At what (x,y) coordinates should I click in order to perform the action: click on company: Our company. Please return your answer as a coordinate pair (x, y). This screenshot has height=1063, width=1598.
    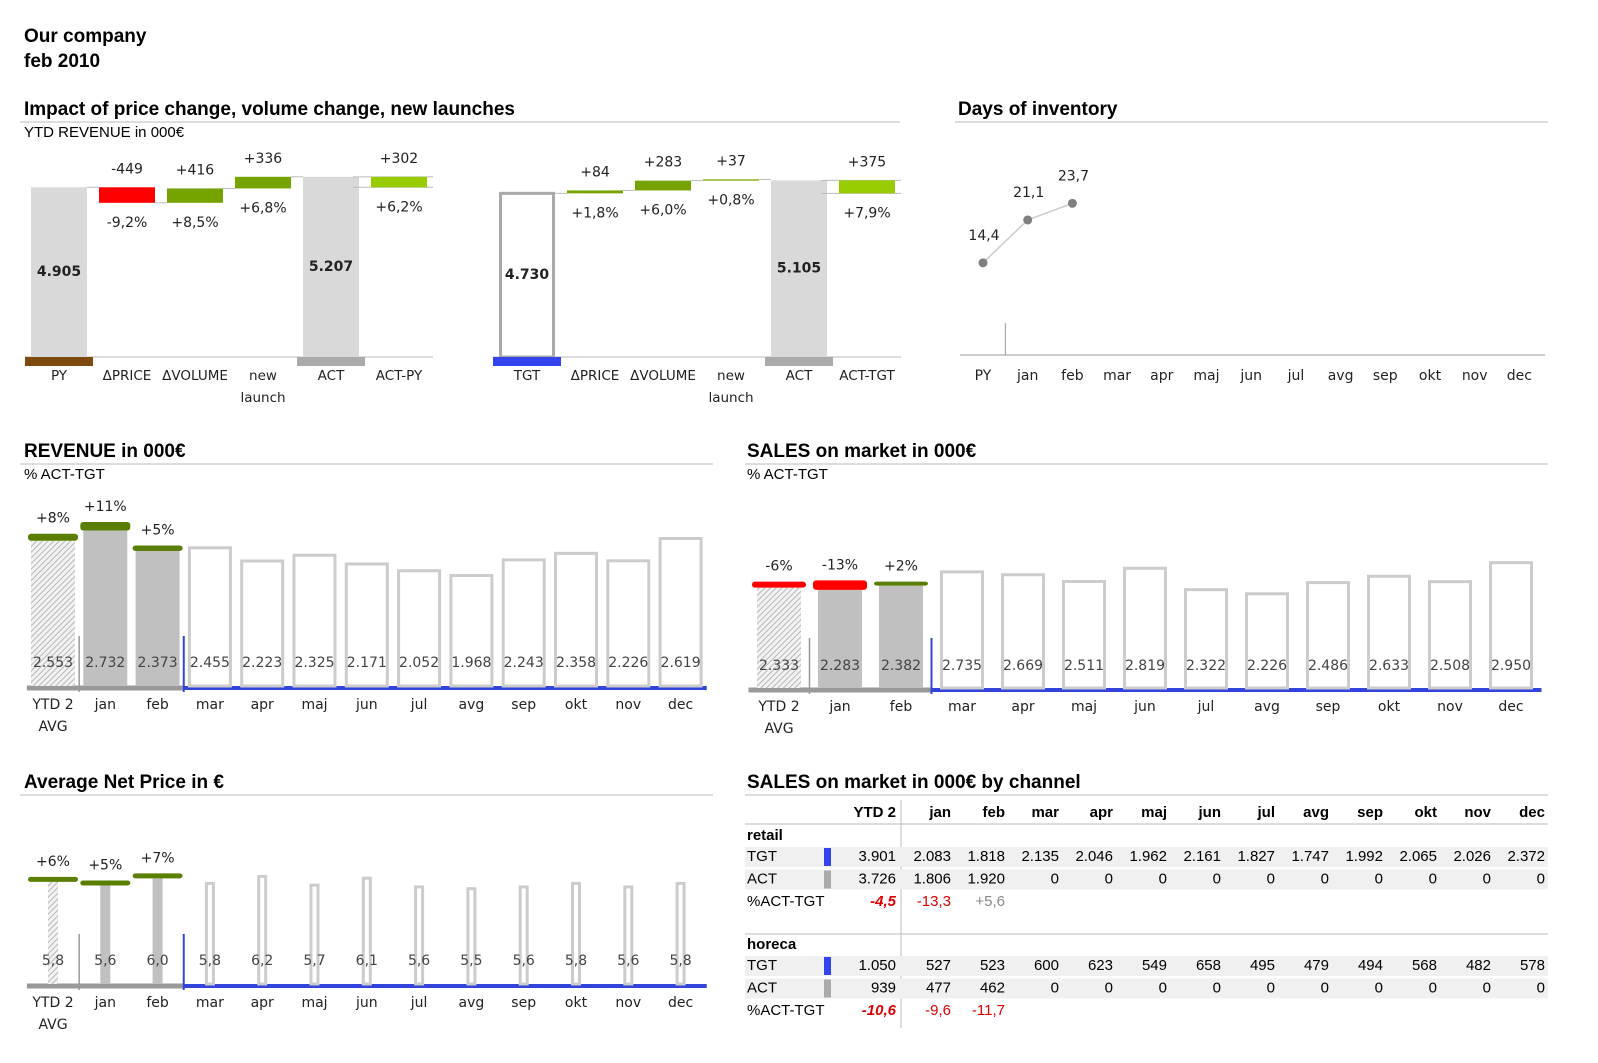
    Looking at the image, I should click on (85, 36).